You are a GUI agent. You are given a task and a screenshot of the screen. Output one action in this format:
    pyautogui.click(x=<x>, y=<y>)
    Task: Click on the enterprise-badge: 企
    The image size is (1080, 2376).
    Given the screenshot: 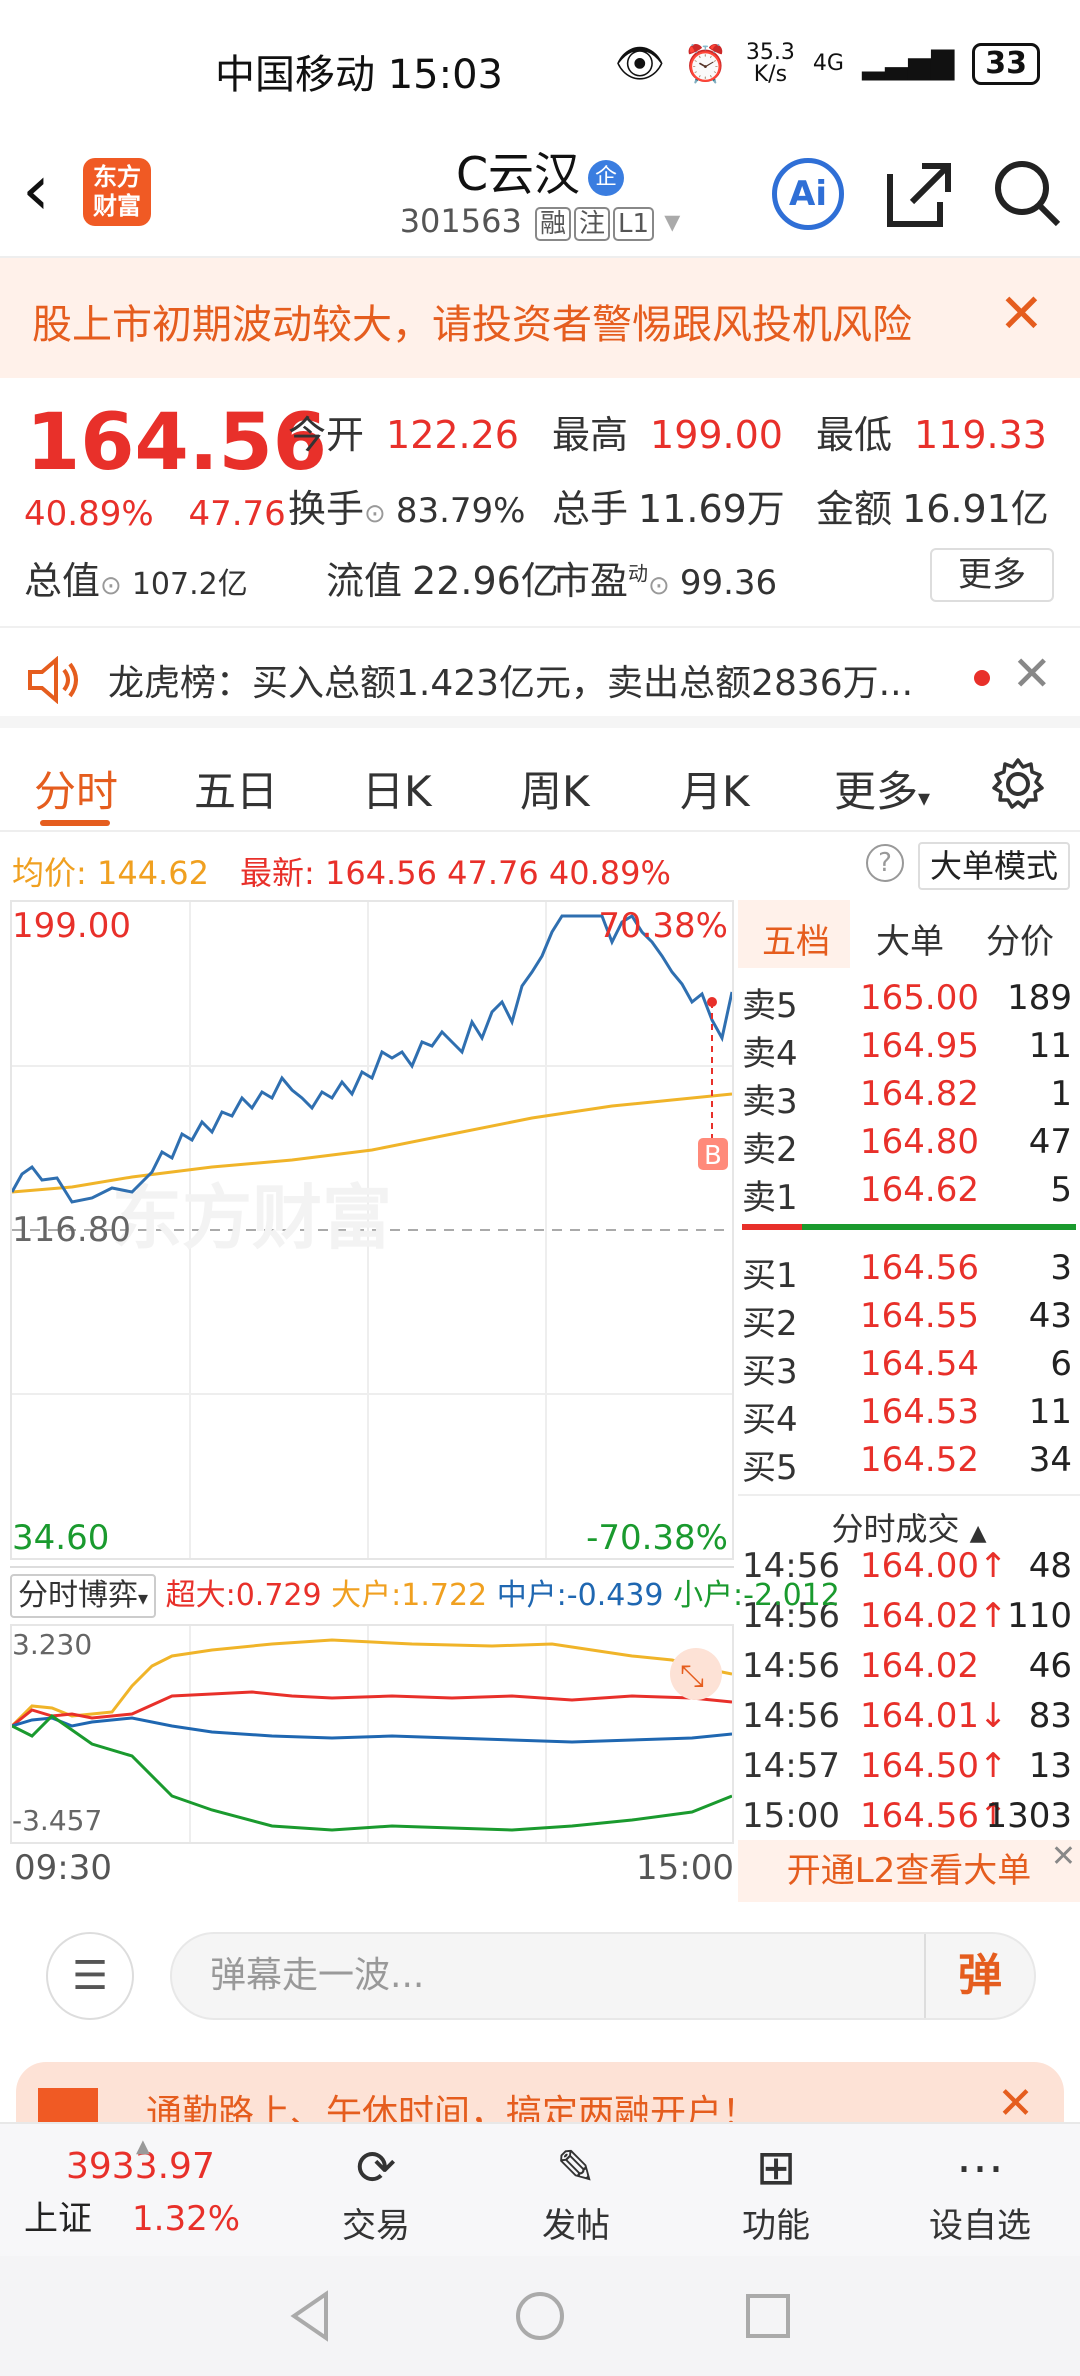 What is the action you would take?
    pyautogui.click(x=606, y=177)
    